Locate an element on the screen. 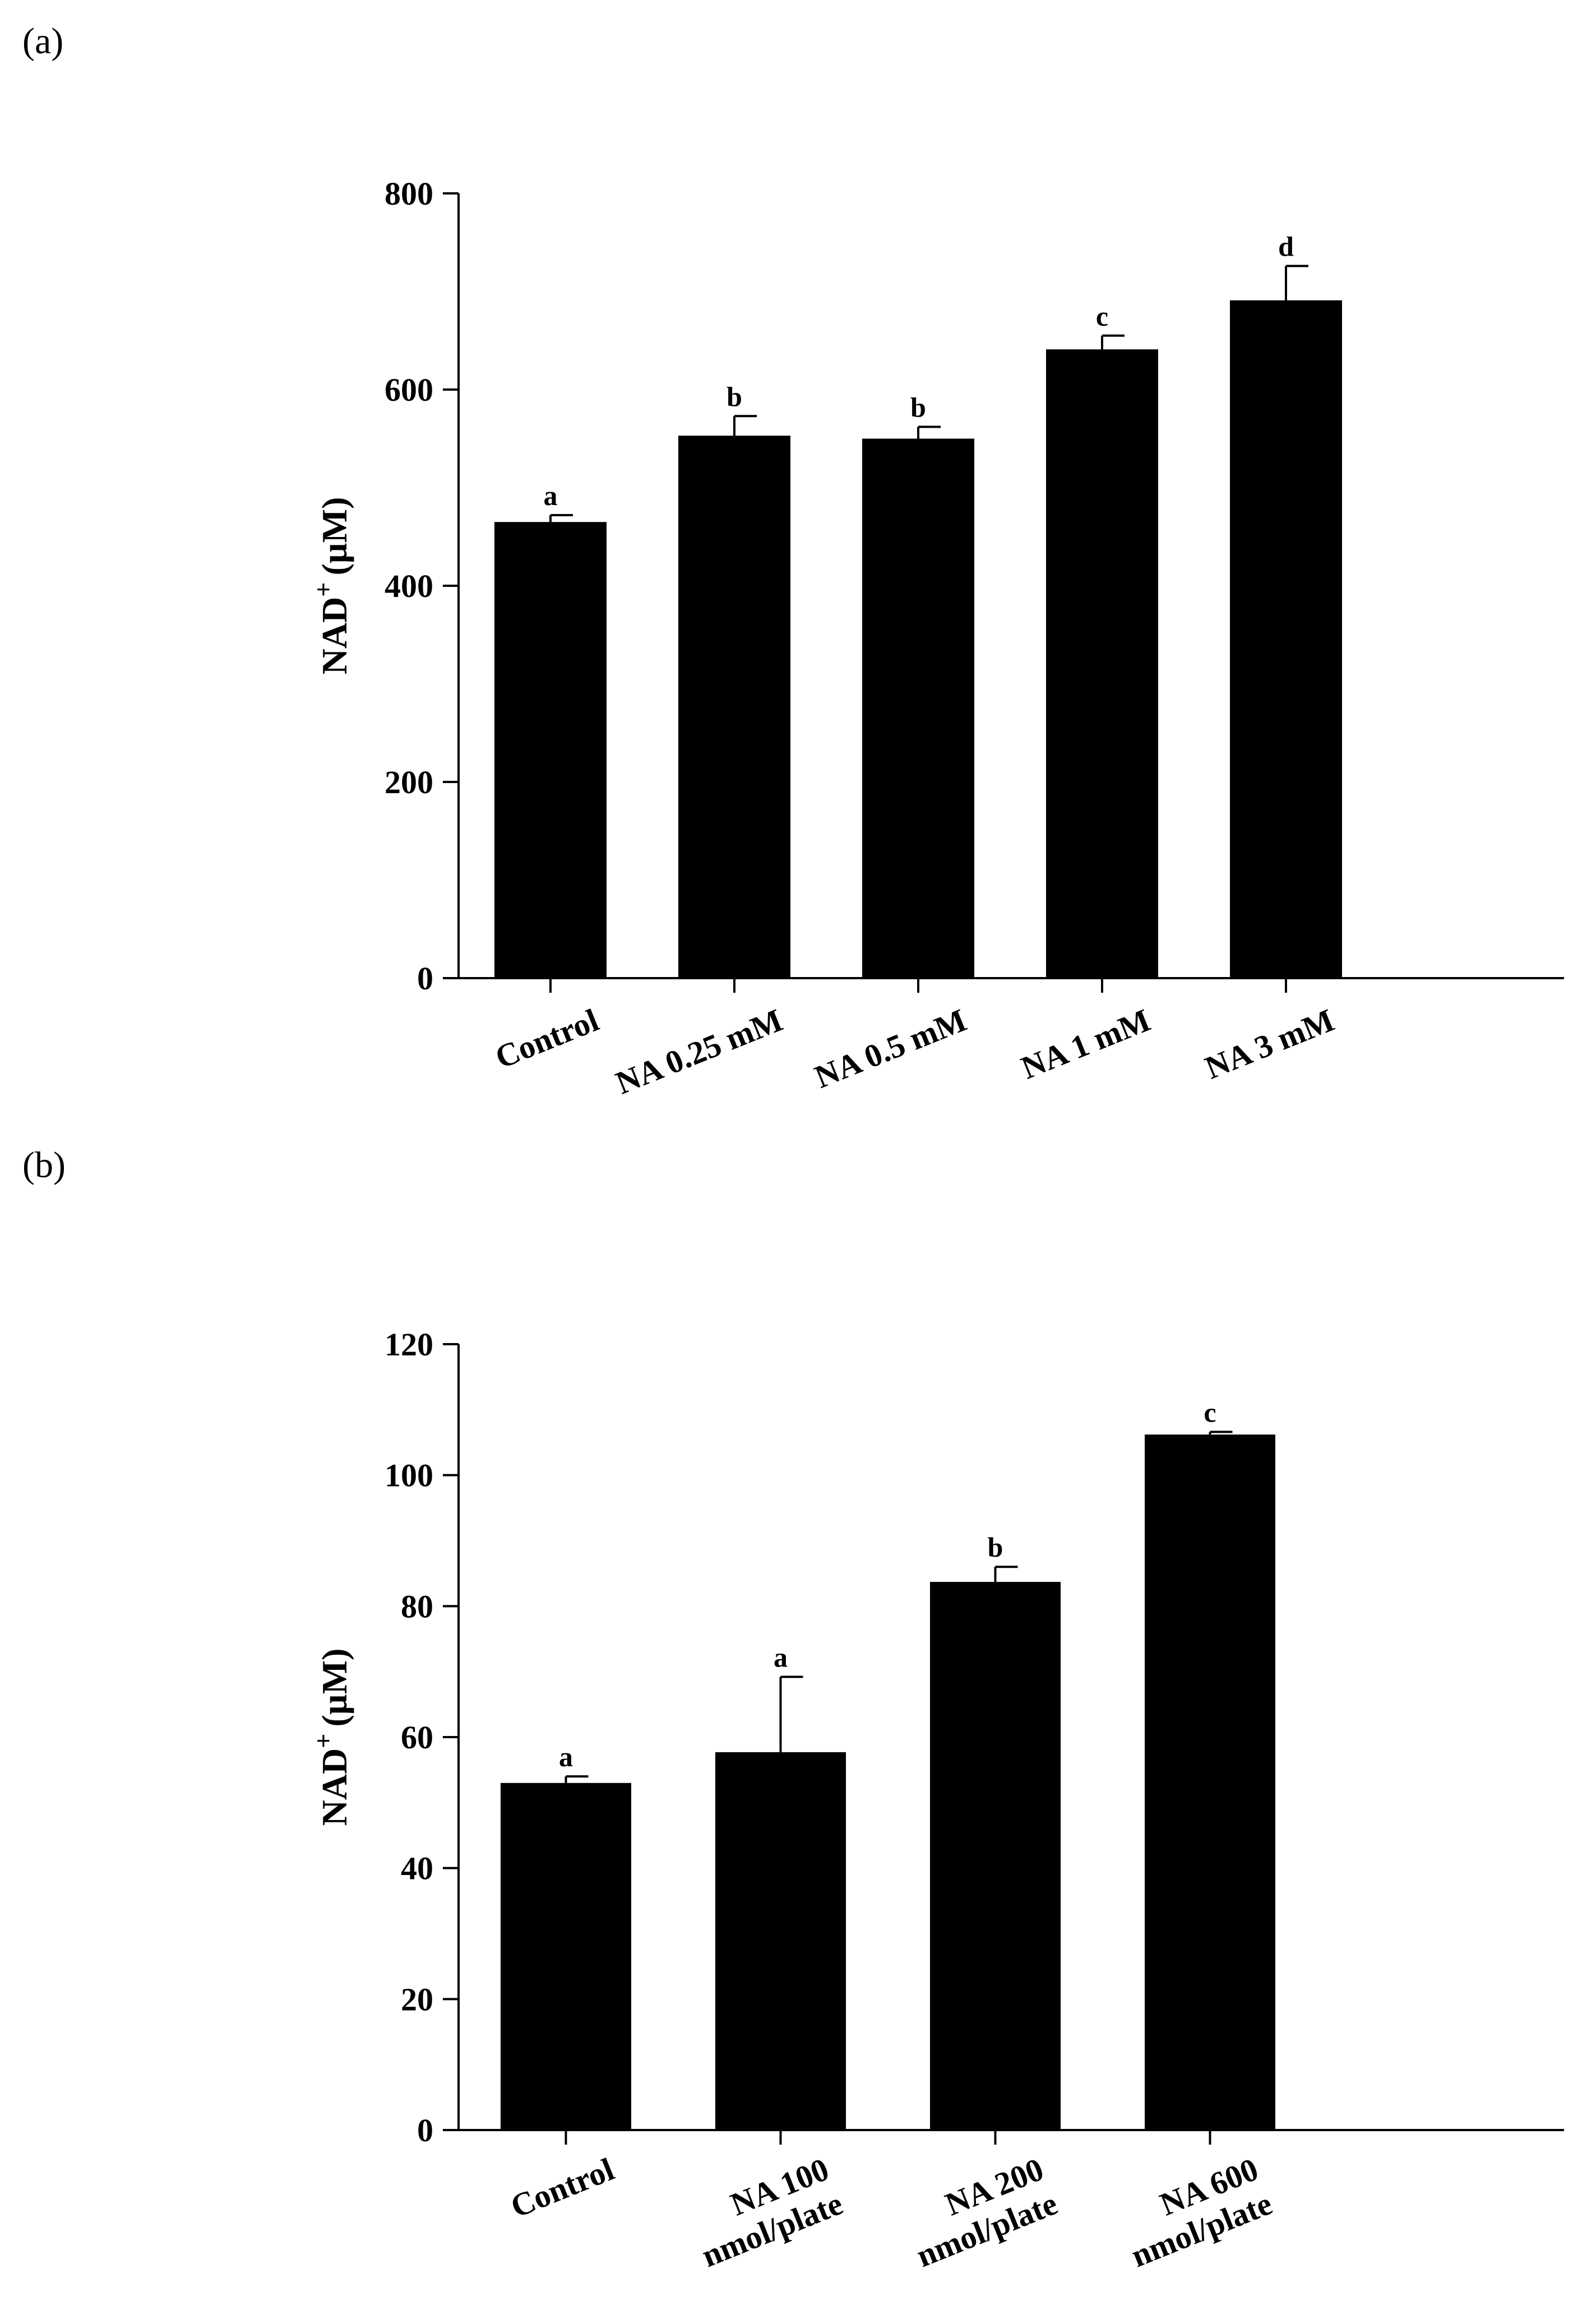 Image resolution: width=1587 pixels, height=2324 pixels. y-tick-label: 20 is located at coordinates (417, 1999).